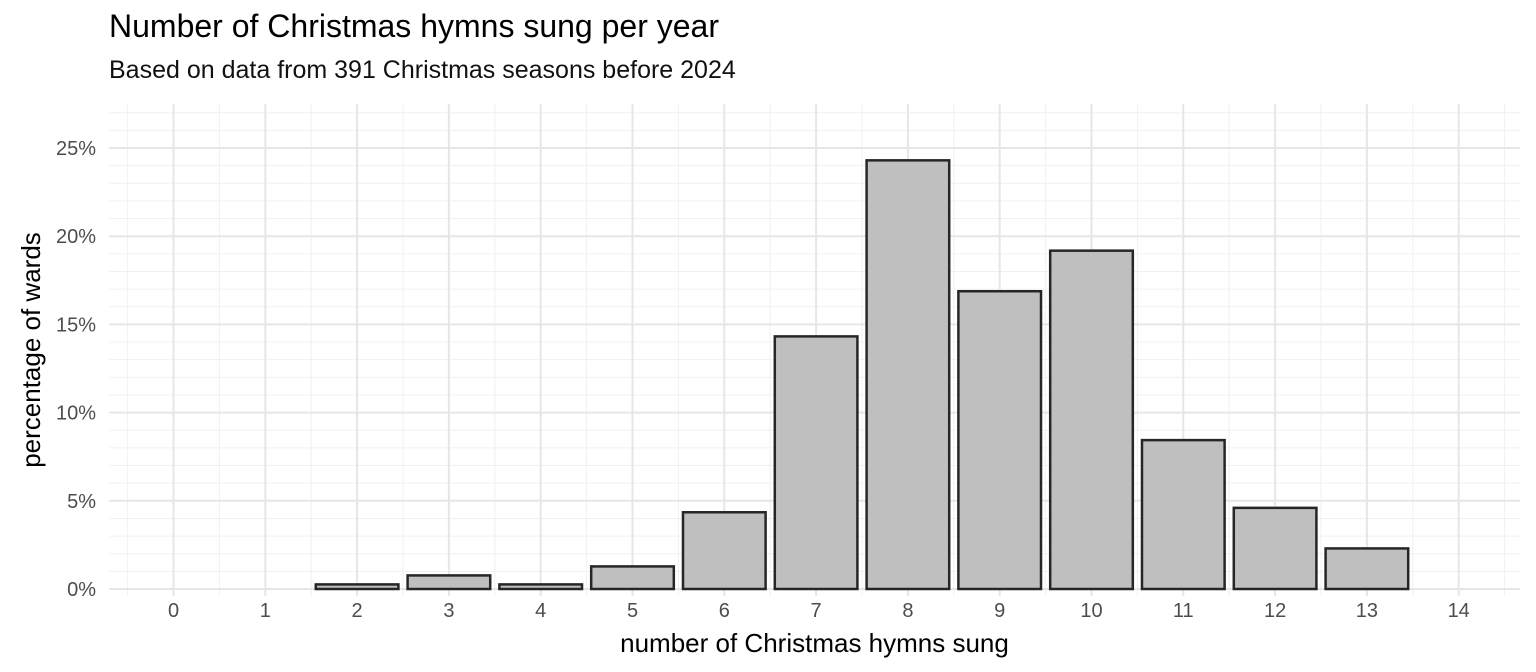 The height and width of the screenshot is (672, 1536). Describe the element at coordinates (1367, 611) in the screenshot. I see `x-tick-label: 13` at that location.